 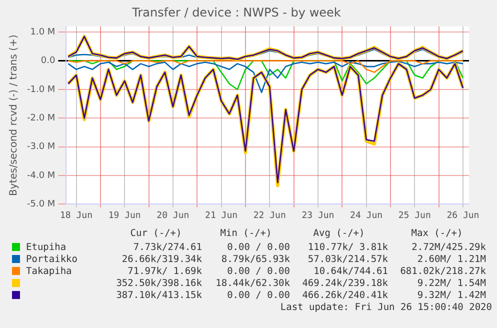 What do you see at coordinates (48, 61) in the screenshot?
I see `y-tick-label: 0.0` at bounding box center [48, 61].